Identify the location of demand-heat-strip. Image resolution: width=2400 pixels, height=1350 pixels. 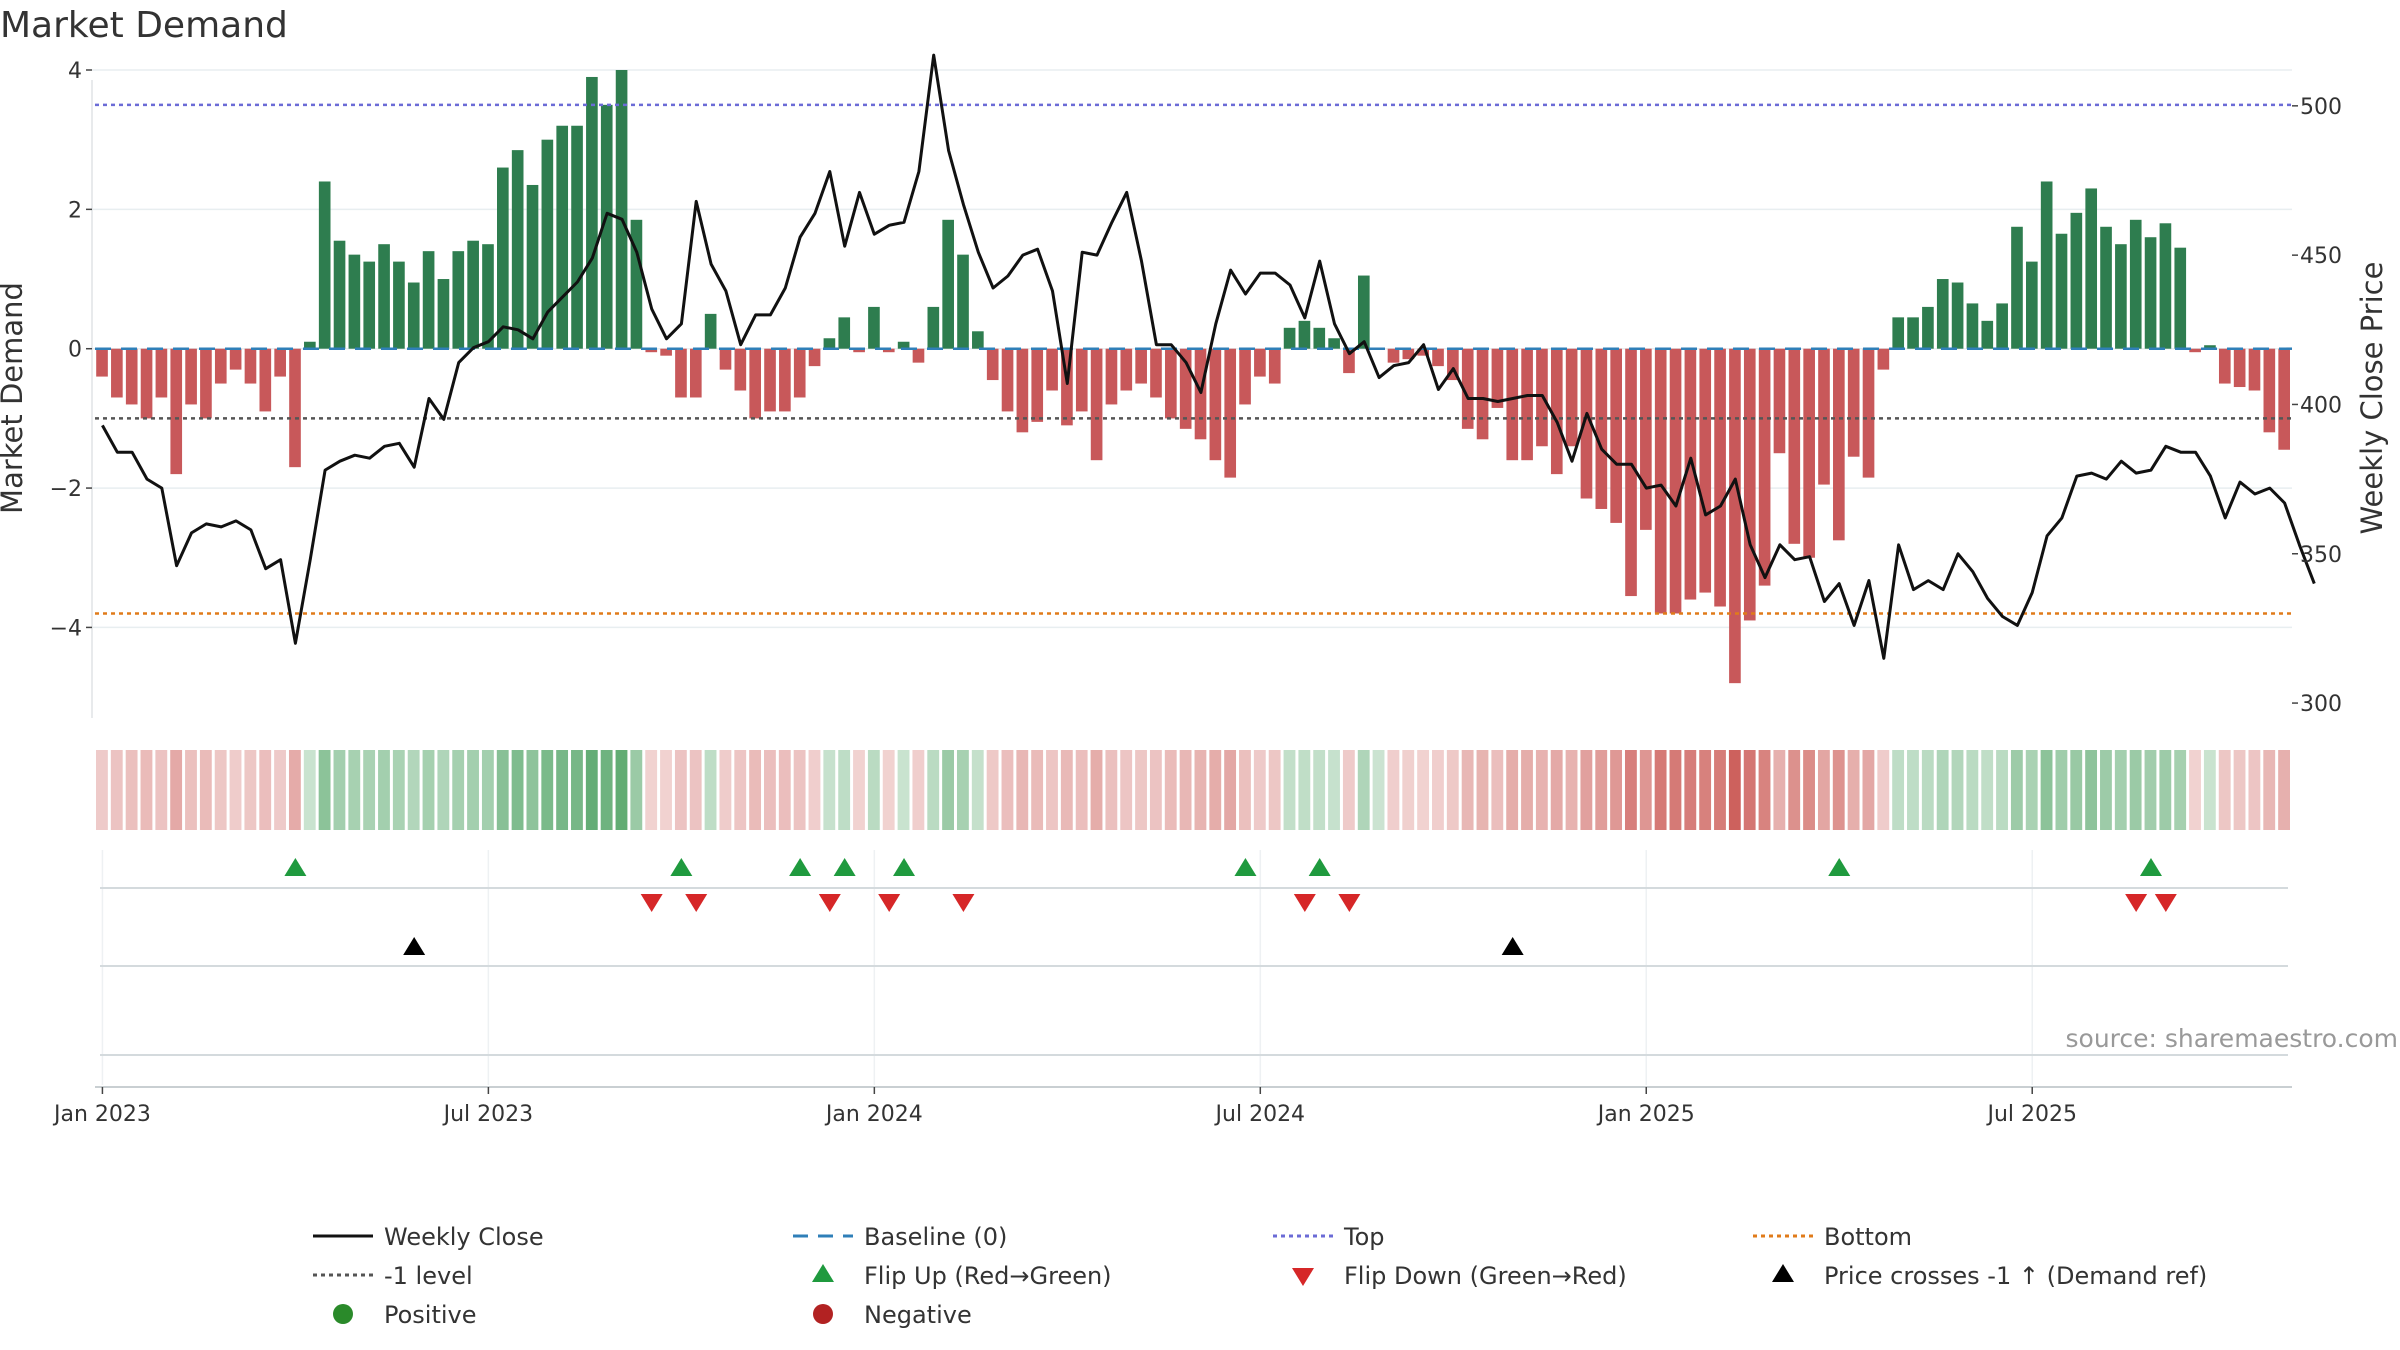
(1193, 790).